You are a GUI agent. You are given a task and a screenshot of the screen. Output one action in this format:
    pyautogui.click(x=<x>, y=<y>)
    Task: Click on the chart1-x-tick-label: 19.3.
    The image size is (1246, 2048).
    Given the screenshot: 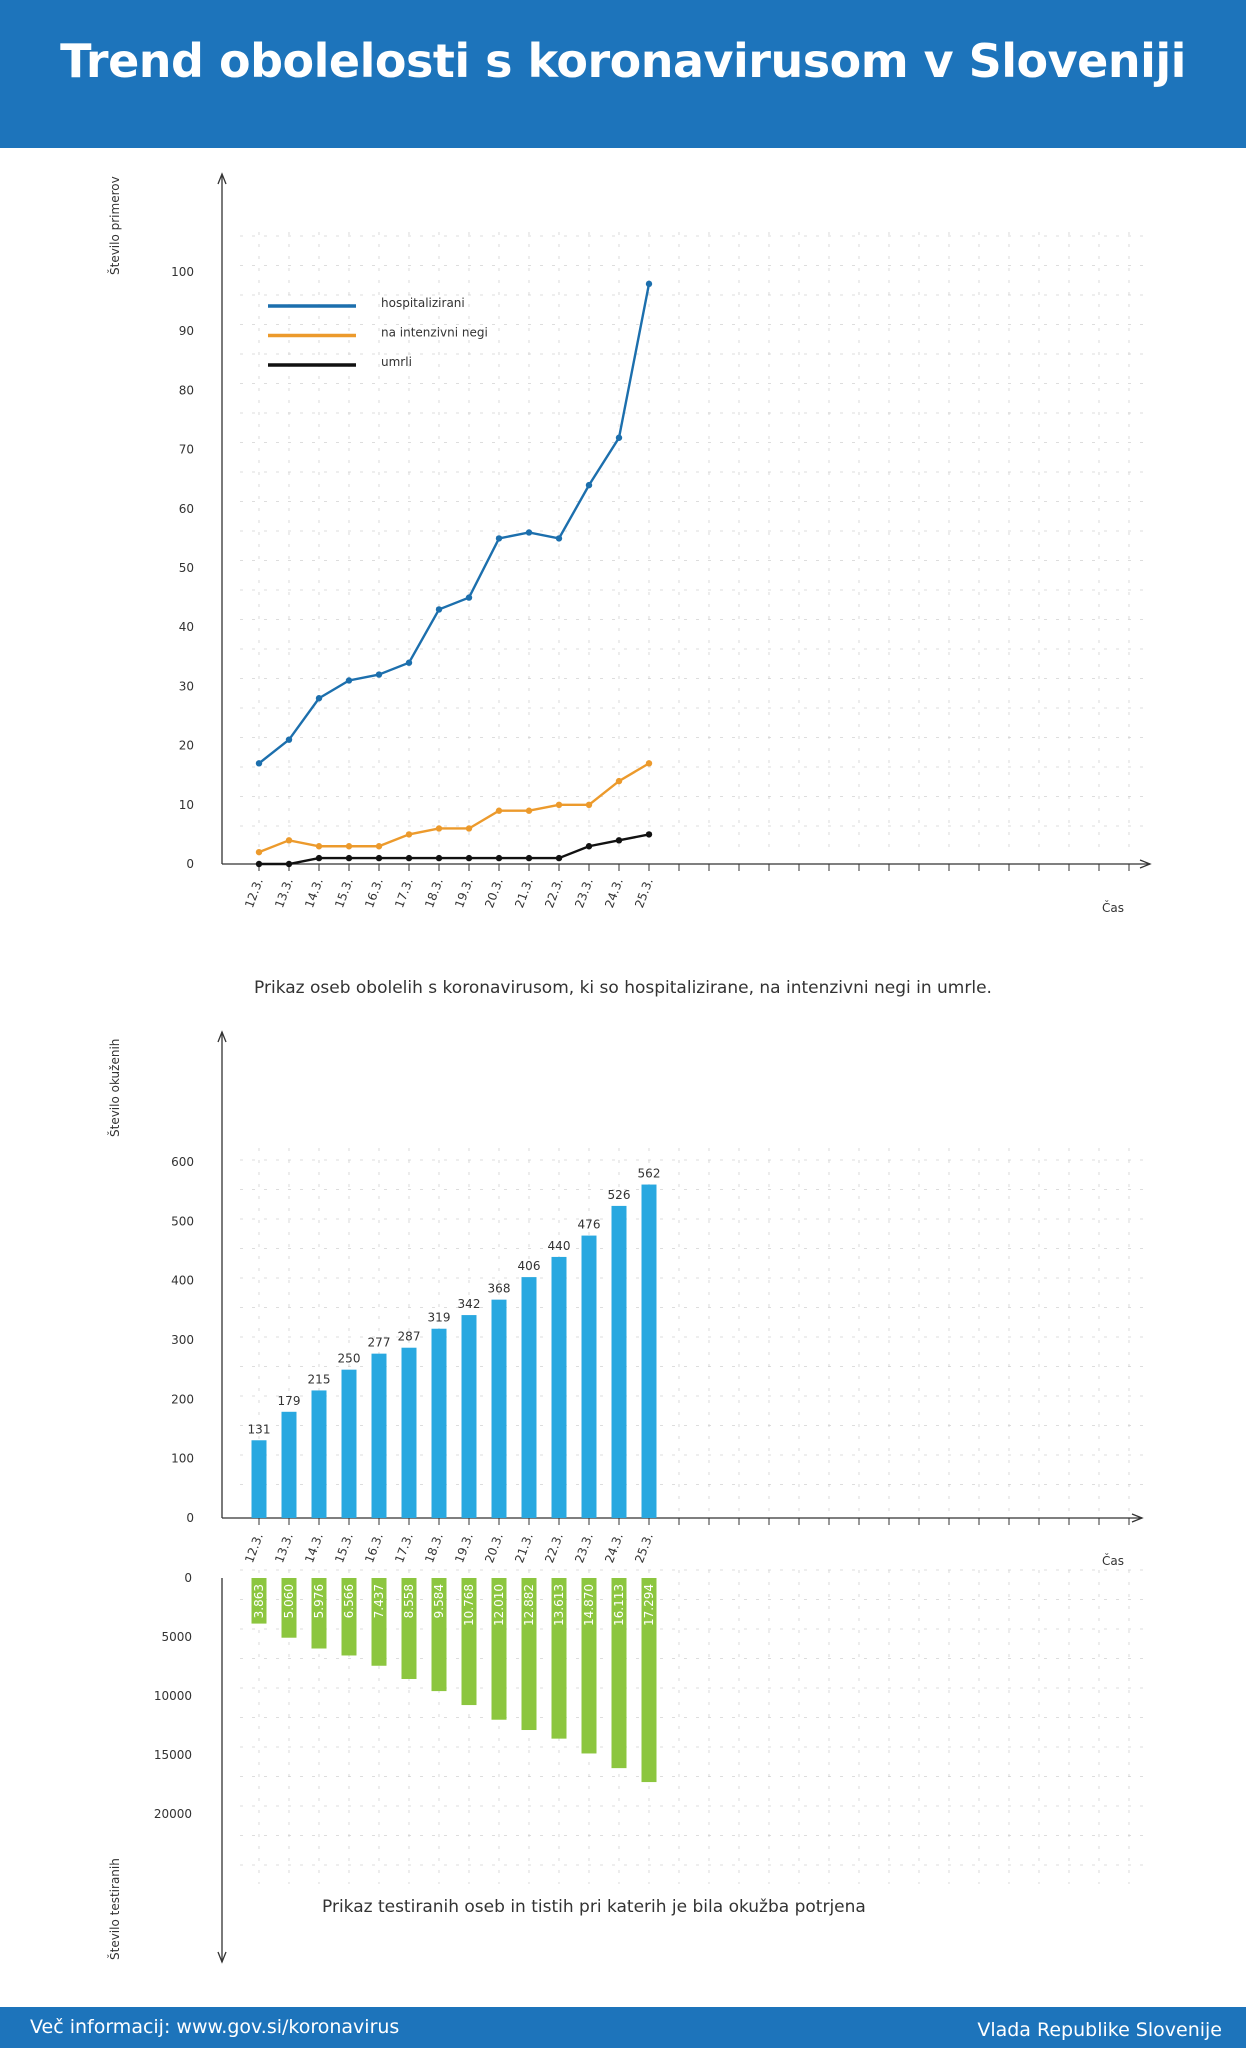 What is the action you would take?
    pyautogui.click(x=464, y=892)
    